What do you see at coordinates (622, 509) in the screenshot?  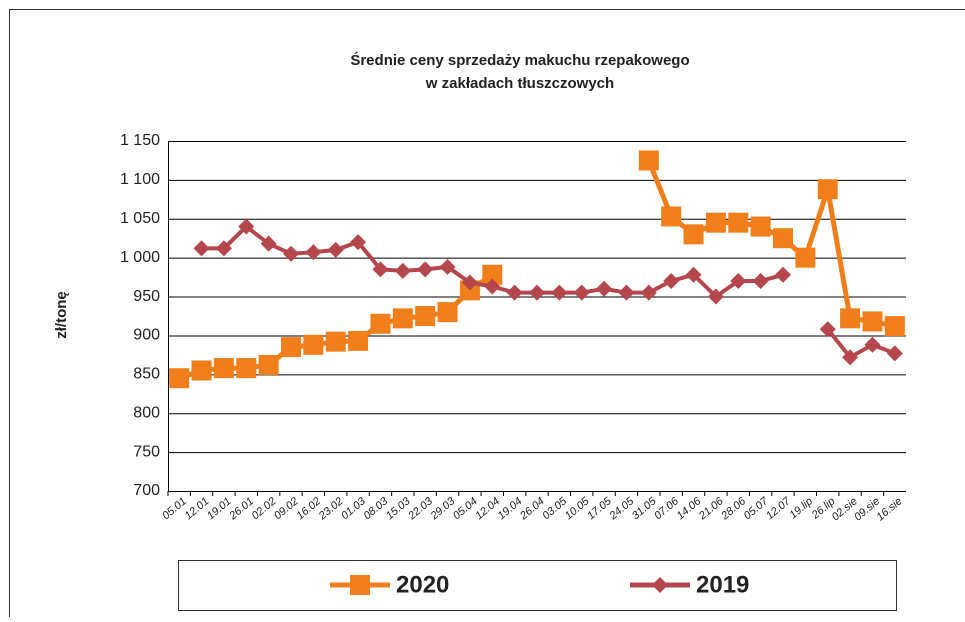 I see `x-tick-label: 24.05` at bounding box center [622, 509].